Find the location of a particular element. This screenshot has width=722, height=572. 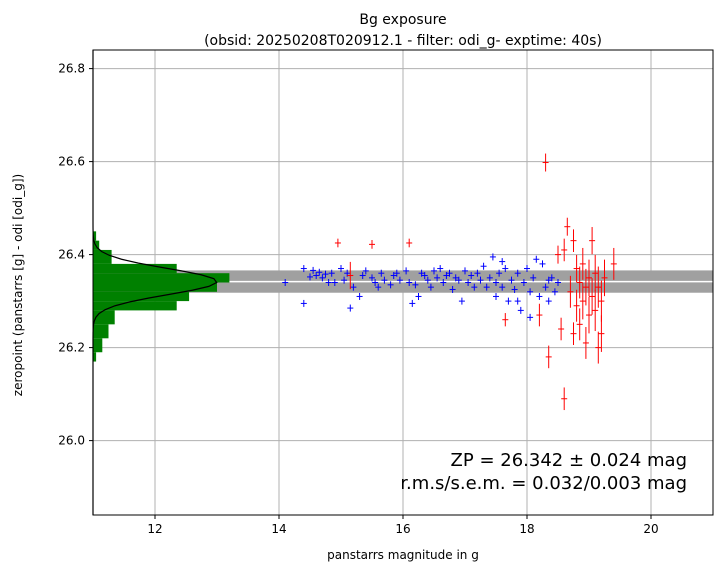

x-axis-ticks: 12 14 16 18 20 is located at coordinates (403, 525).